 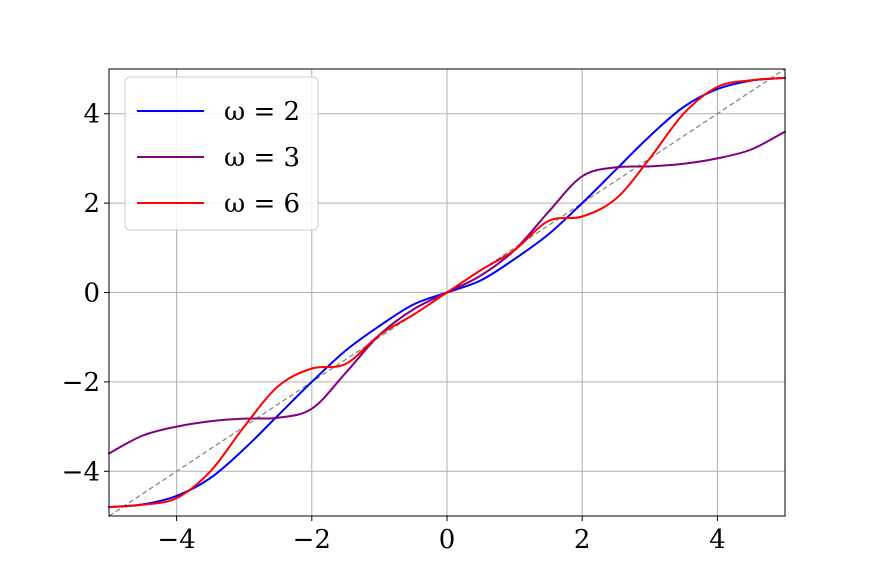 I want to click on legend-label: ω = 3, so click(x=262, y=158).